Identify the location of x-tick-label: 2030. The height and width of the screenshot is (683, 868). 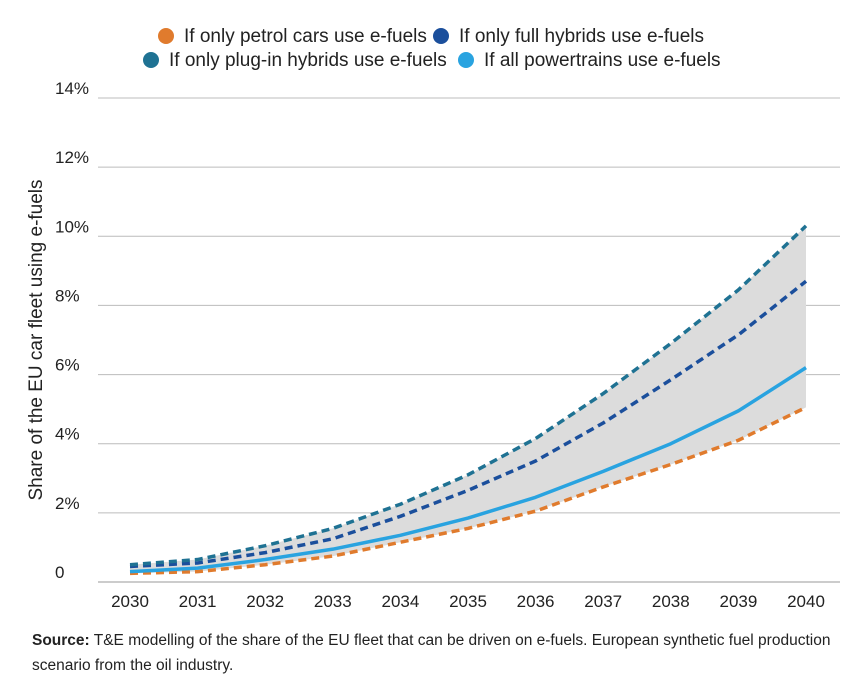
(130, 601).